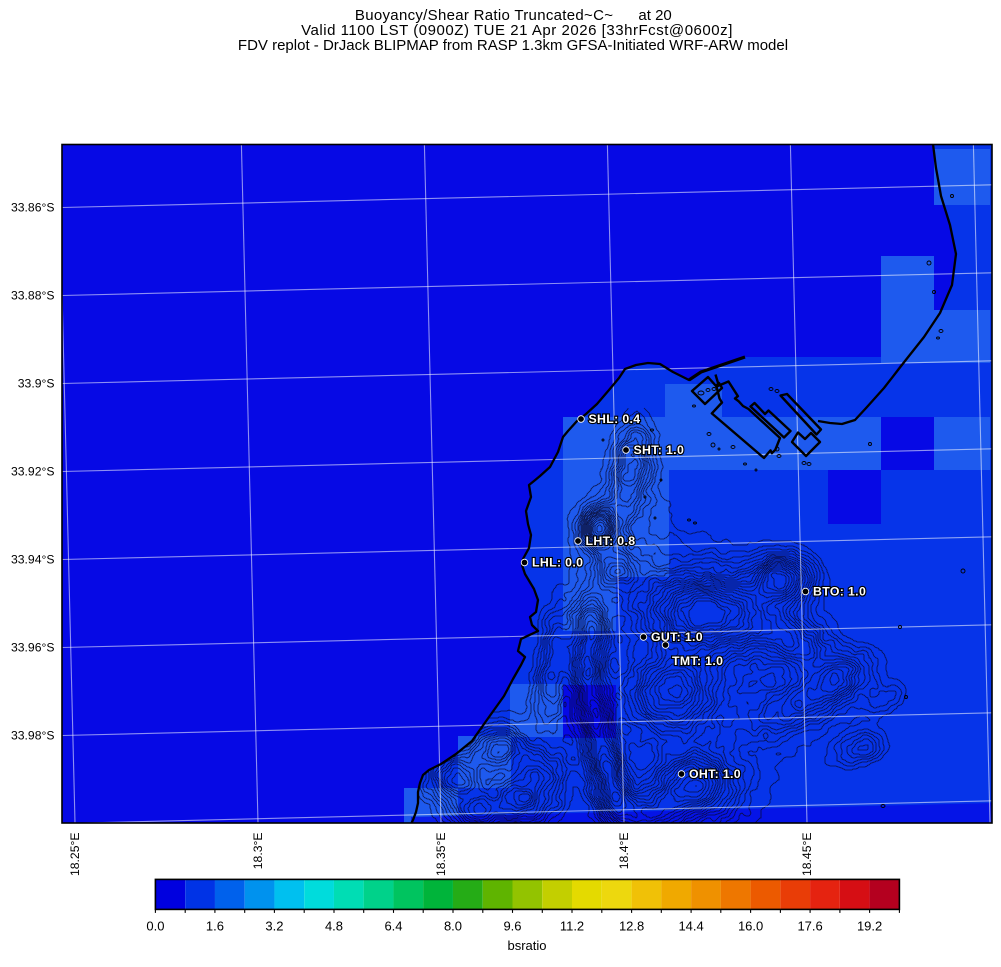  Describe the element at coordinates (624, 851) in the screenshot. I see `svg-text: 18.4°E` at that location.